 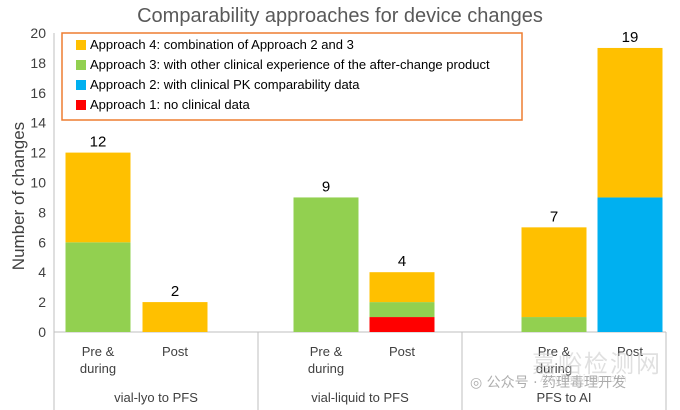 What do you see at coordinates (360, 397) in the screenshot?
I see `x-group-label: vial-liquid to PFS` at bounding box center [360, 397].